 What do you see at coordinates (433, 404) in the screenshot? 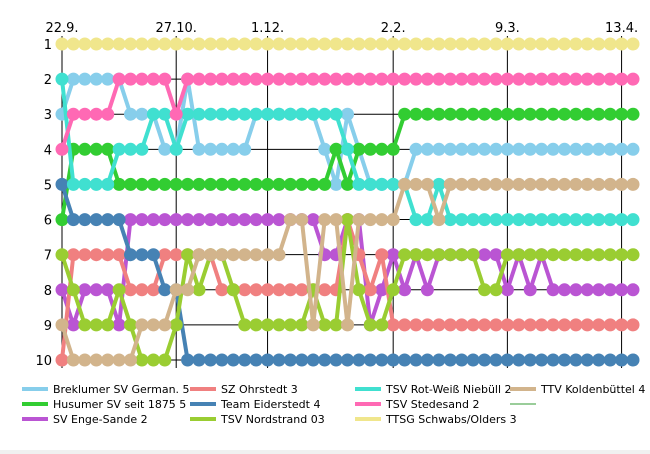
I see `legend-label: TSV Stedesand 2` at bounding box center [433, 404].